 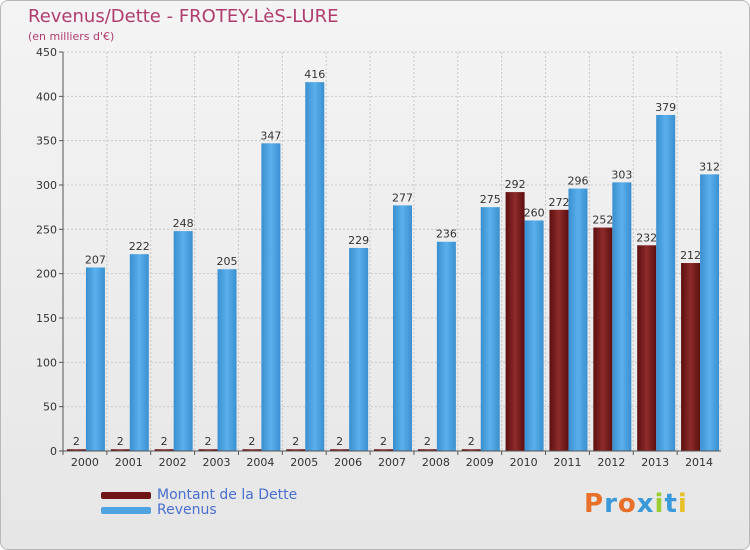 What do you see at coordinates (50, 407) in the screenshot?
I see `y-tick-label: 50` at bounding box center [50, 407].